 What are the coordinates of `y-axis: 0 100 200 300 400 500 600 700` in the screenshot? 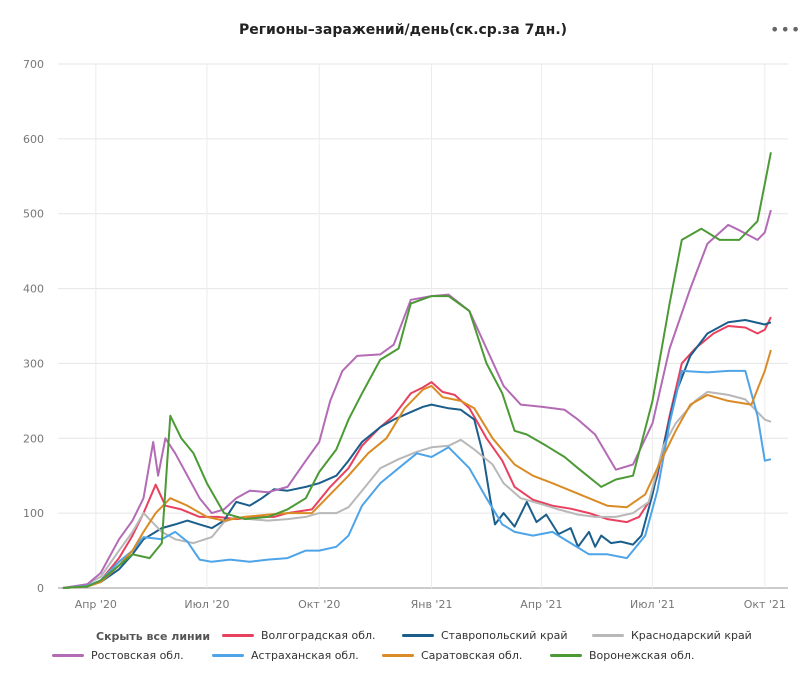 It's located at (33, 326).